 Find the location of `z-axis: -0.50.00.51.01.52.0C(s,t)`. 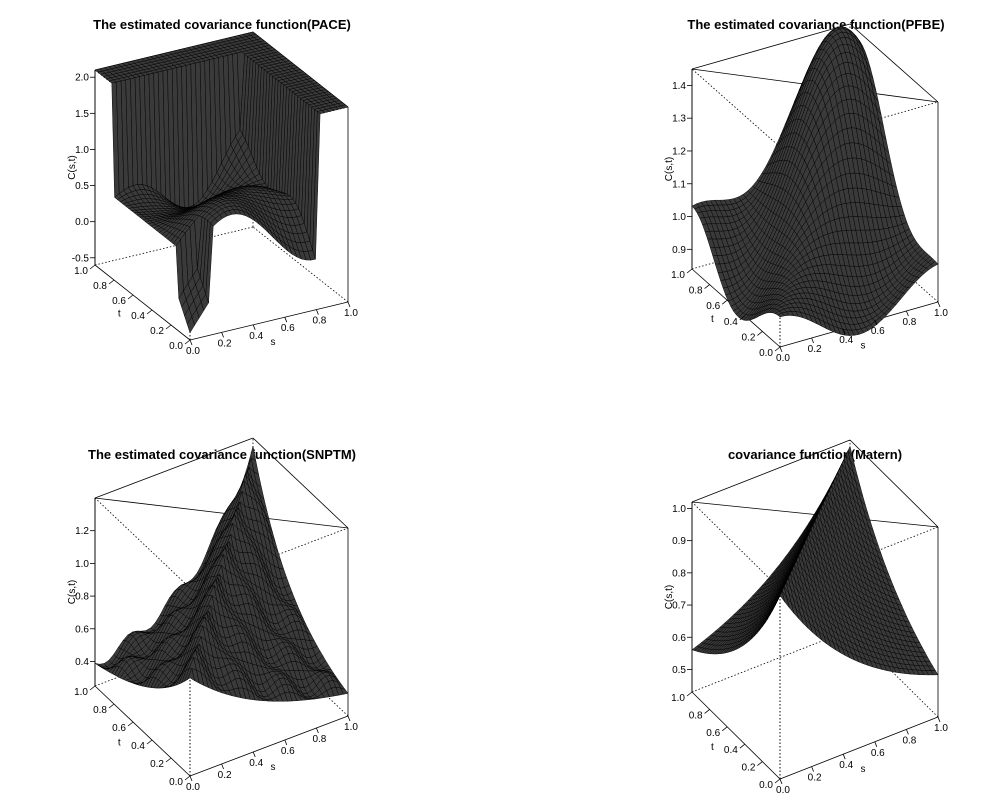

z-axis: -0.50.00.51.01.52.0C(s,t) is located at coordinates (81, 168).